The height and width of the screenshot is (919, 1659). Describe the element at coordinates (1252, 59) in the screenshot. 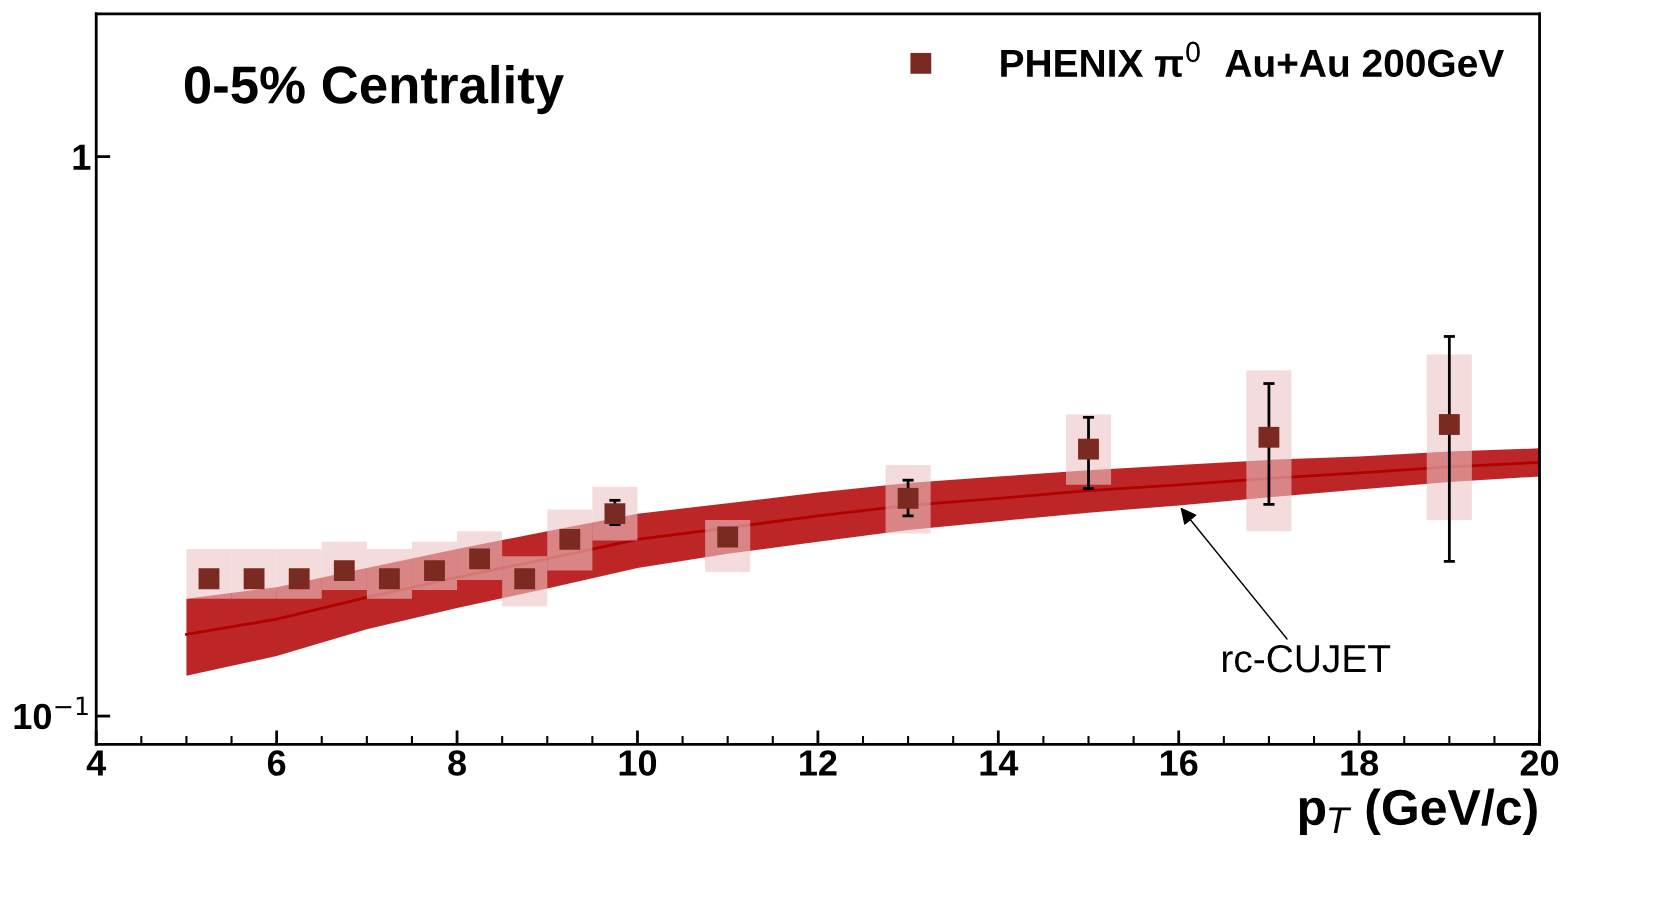

I see `legend-label: PHENIX π$^{0}$ Au+Au 200GeV` at that location.